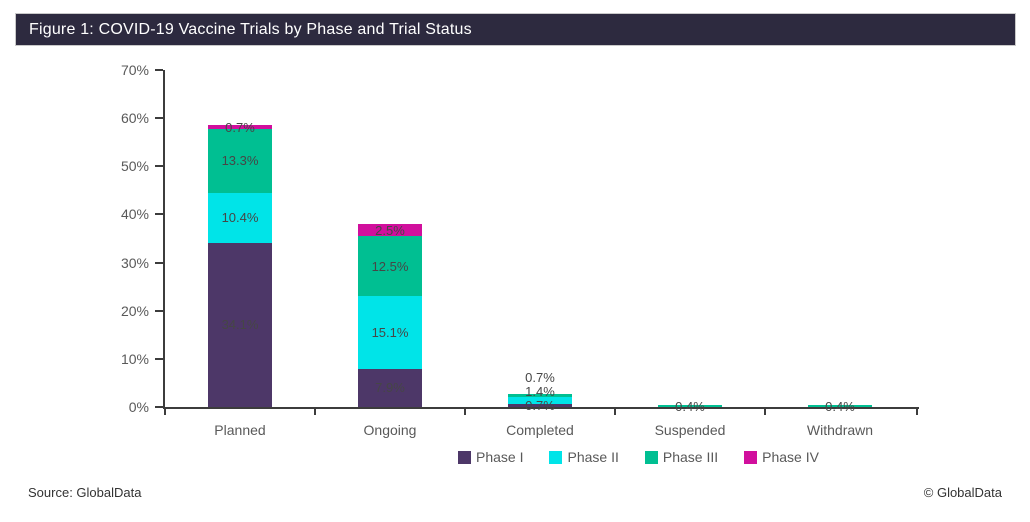  Describe the element at coordinates (85, 492) in the screenshot. I see `source-text: Source: GlobalData` at that location.